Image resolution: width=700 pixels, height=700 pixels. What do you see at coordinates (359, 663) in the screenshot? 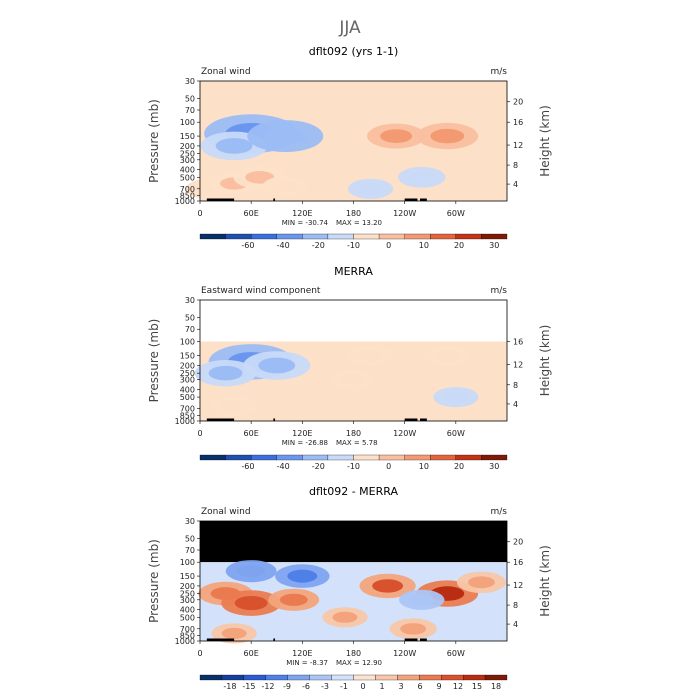
I see `max-label: MAX = 12.90` at bounding box center [359, 663].